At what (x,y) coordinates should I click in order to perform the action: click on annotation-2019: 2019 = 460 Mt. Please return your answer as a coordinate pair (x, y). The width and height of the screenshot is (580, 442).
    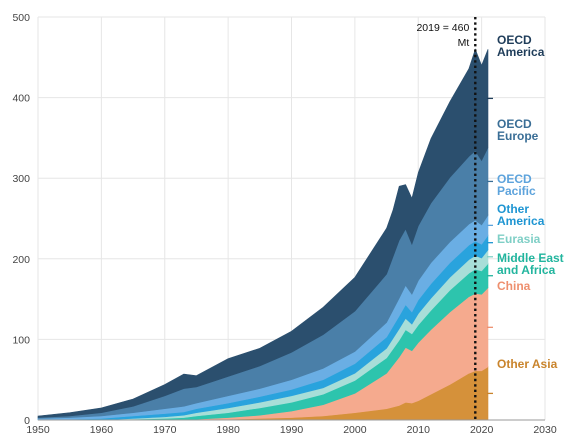
    Looking at the image, I should click on (446, 218).